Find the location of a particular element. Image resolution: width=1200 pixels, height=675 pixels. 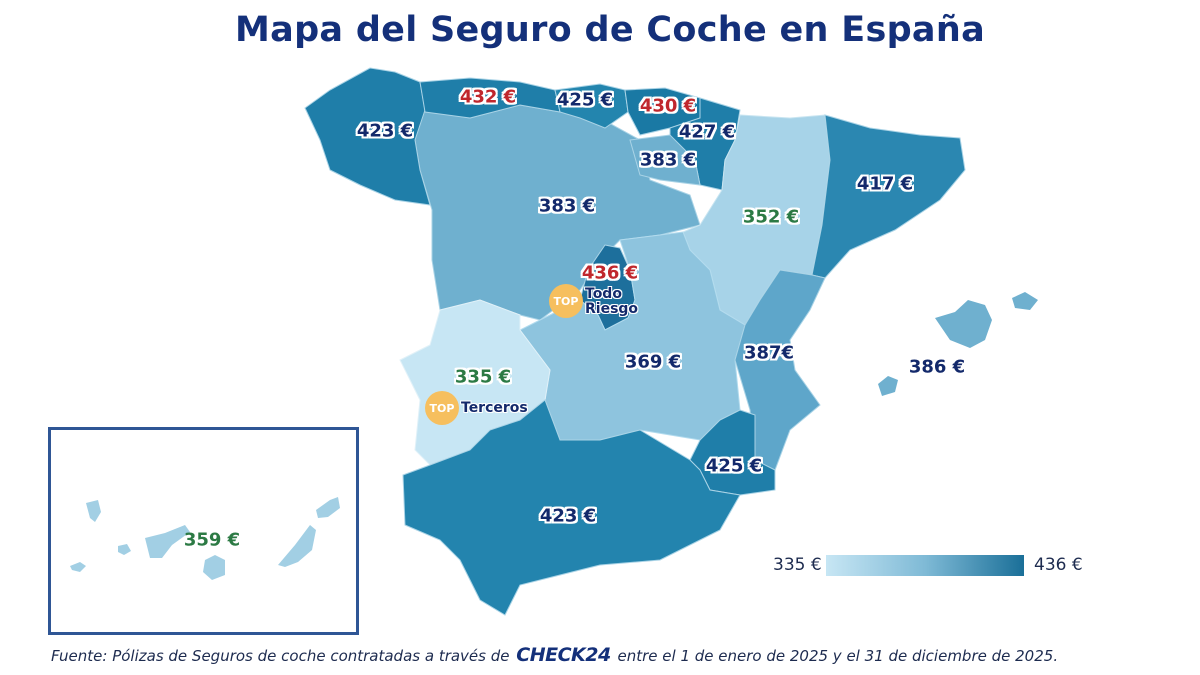

top-terceros-label: Terceros is located at coordinates (494, 408).